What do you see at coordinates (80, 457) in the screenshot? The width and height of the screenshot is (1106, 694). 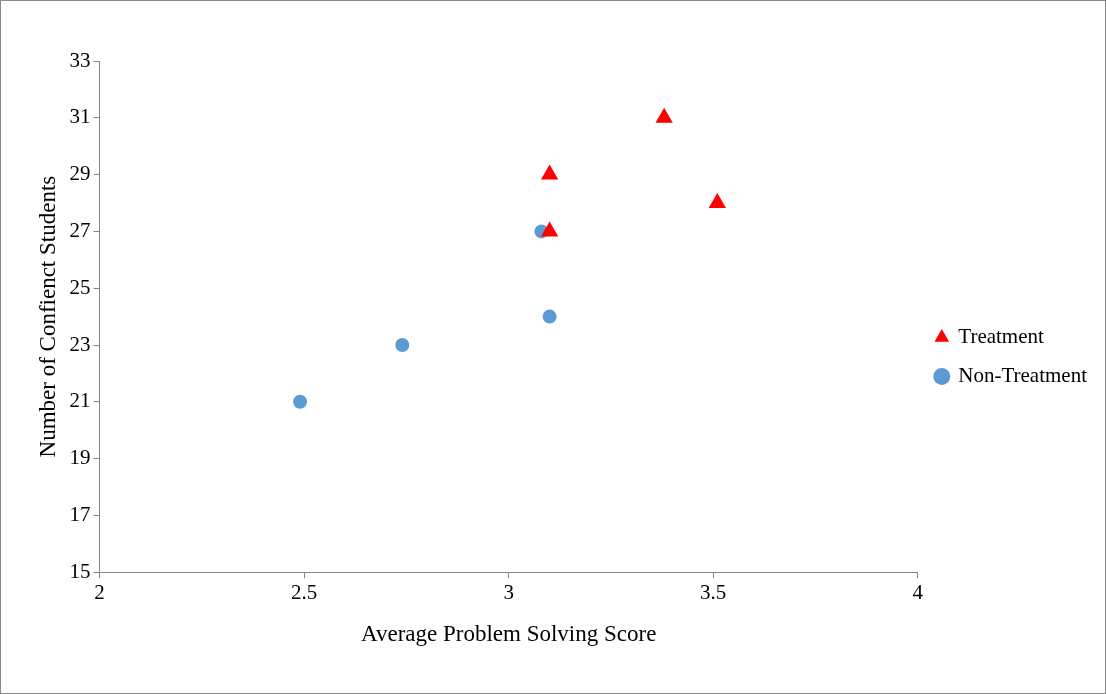 I see `y-tick-label: 19` at bounding box center [80, 457].